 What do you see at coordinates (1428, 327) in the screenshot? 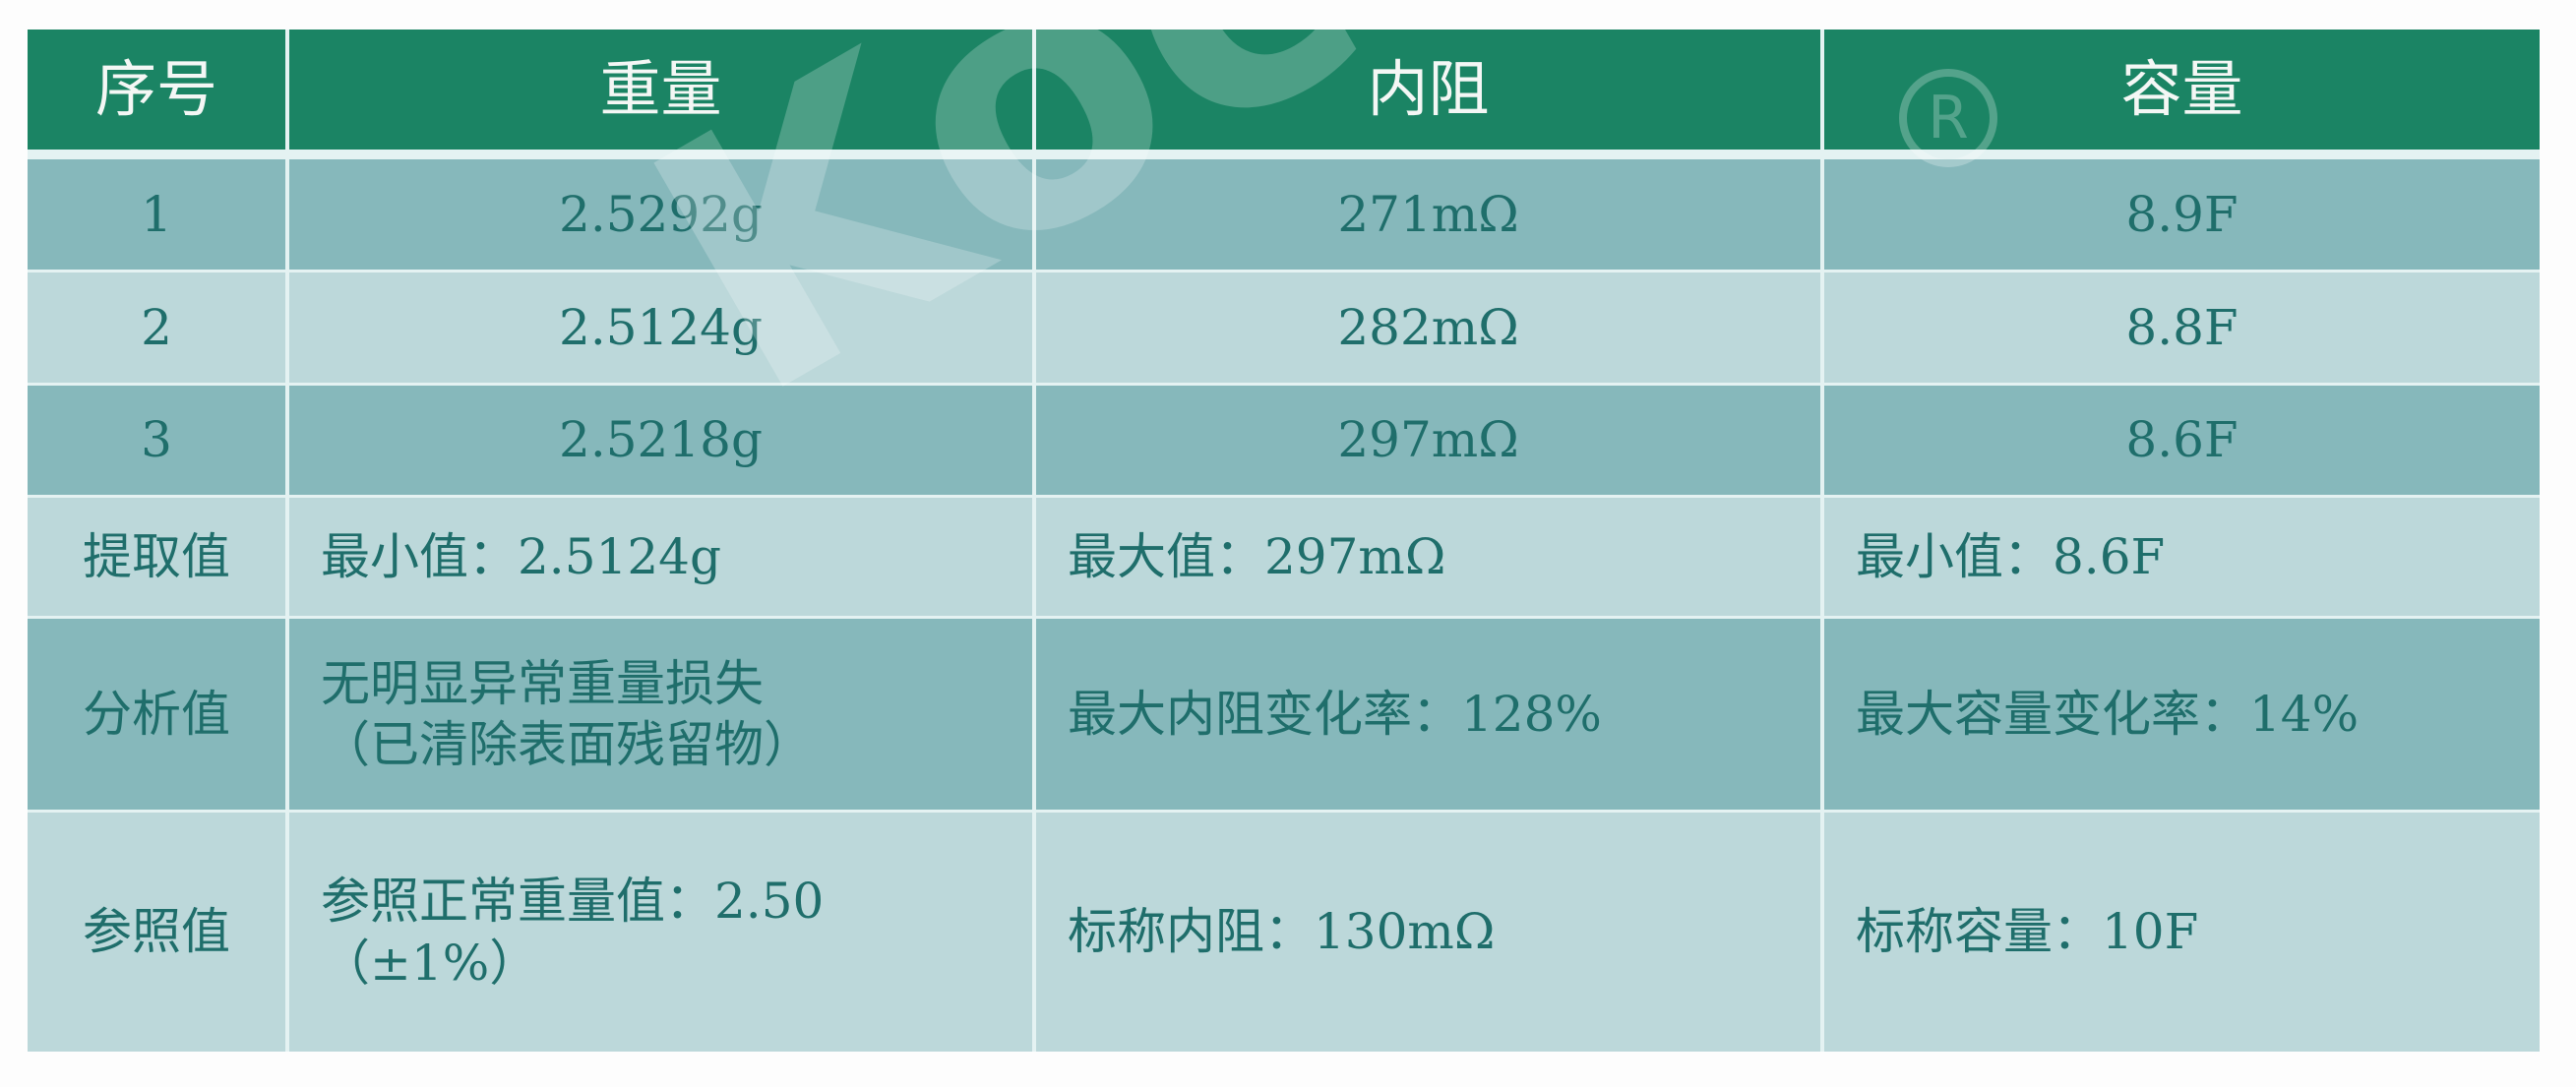
I see `cell-resistance: 282mΩ` at bounding box center [1428, 327].